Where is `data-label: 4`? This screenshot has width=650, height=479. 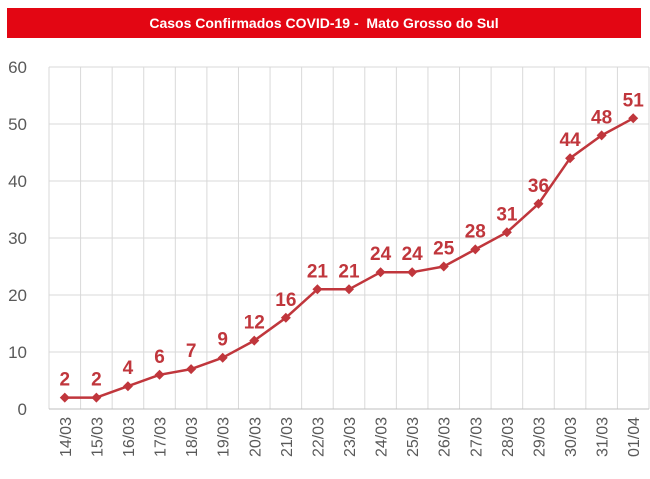 data-label: 4 is located at coordinates (128, 368).